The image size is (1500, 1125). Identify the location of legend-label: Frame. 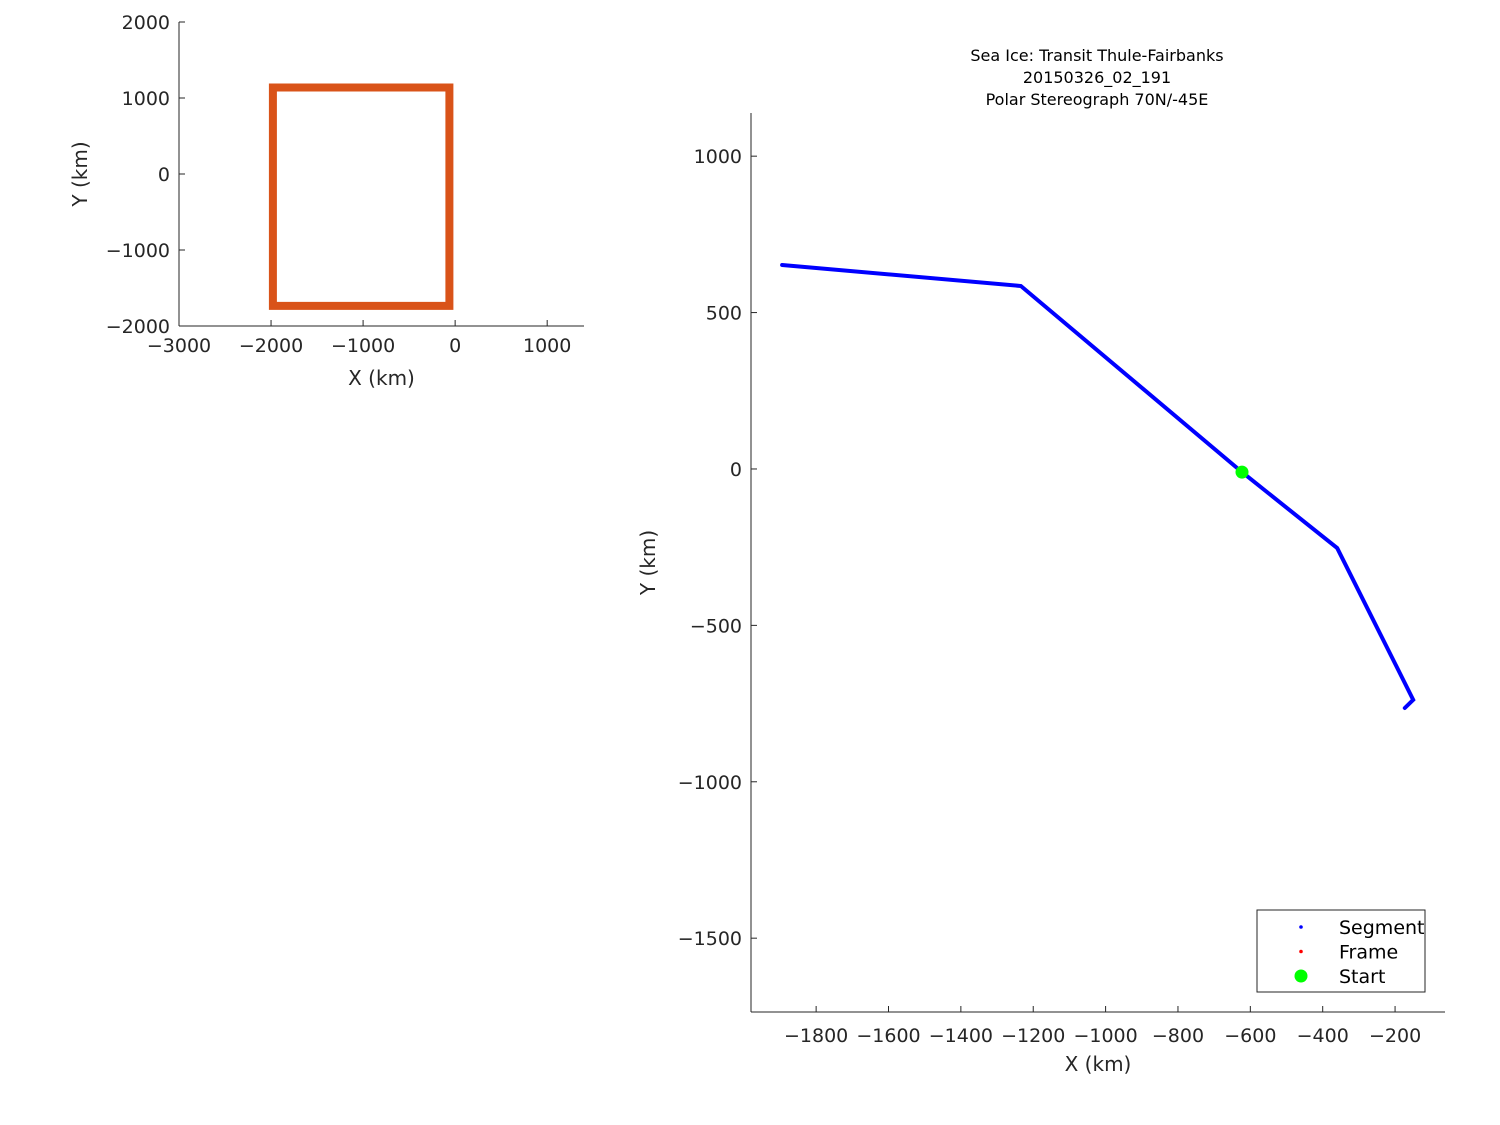
(1368, 953).